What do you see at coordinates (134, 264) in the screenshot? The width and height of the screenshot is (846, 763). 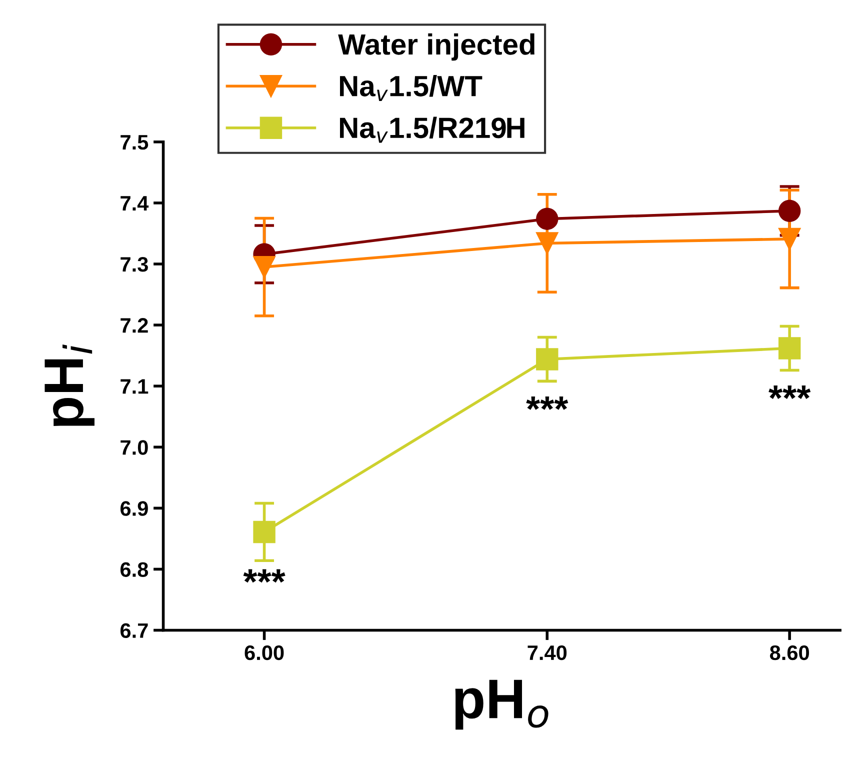 I see `y-tick-label: 7.3` at bounding box center [134, 264].